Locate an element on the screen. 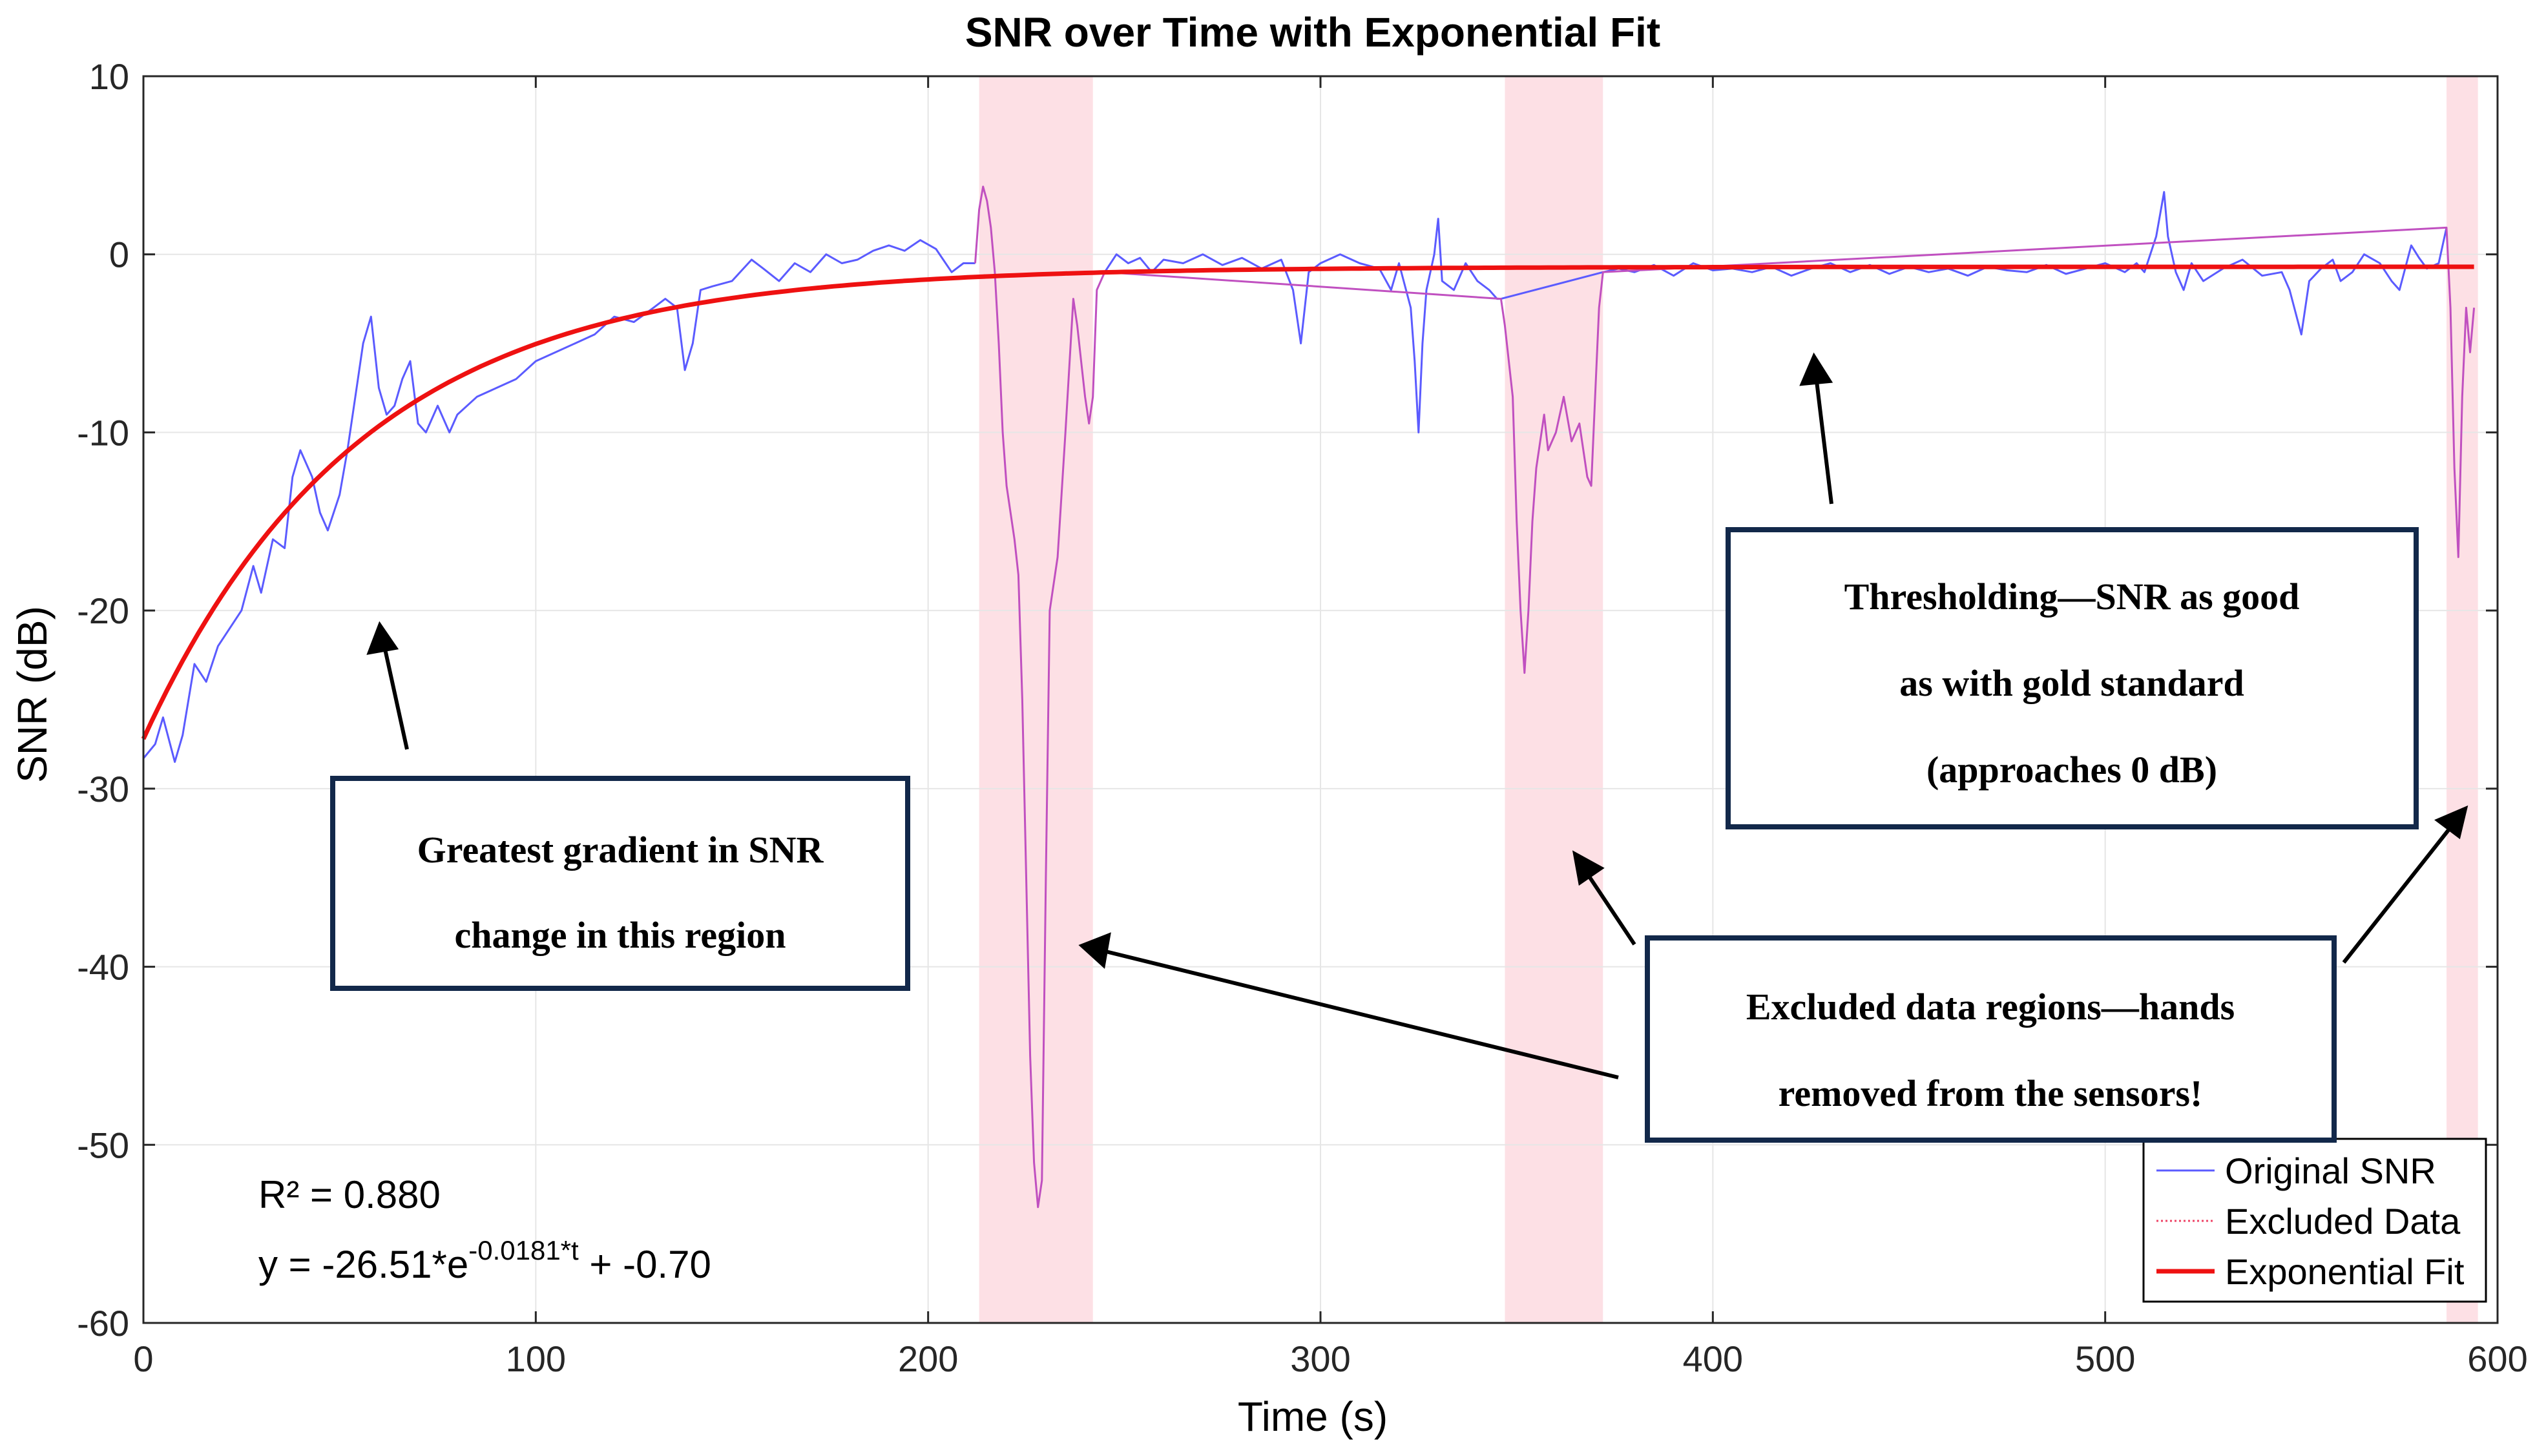 This screenshot has width=2546, height=1456. annotation-threshold-line2: as with gold standard is located at coordinates (2071, 683).